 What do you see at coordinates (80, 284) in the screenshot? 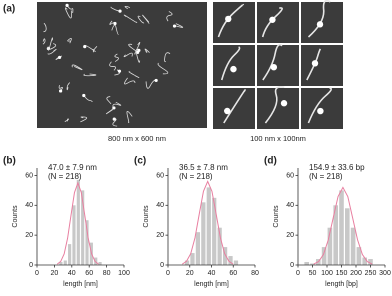
I see `x-axis-label: length [nm]` at bounding box center [80, 284].